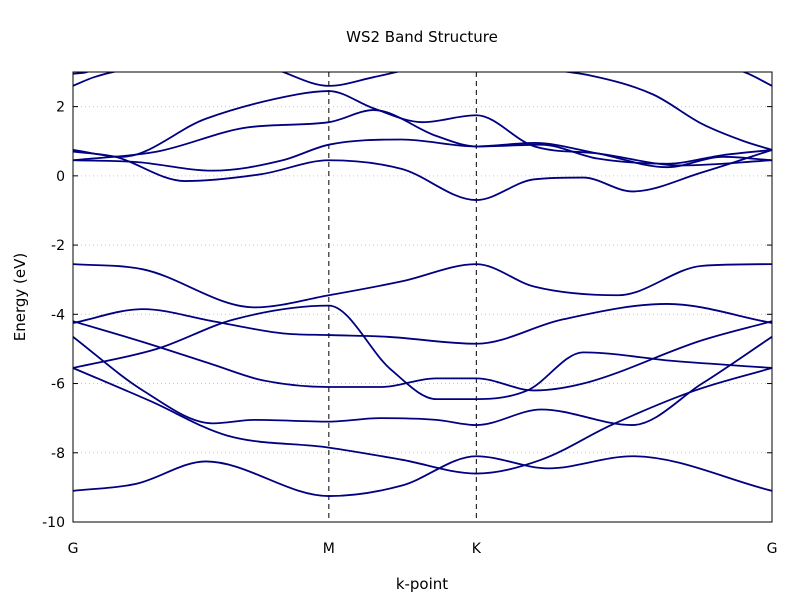 This screenshot has width=800, height=600. Describe the element at coordinates (58, 315) in the screenshot. I see `y-tick-label: -4` at that location.